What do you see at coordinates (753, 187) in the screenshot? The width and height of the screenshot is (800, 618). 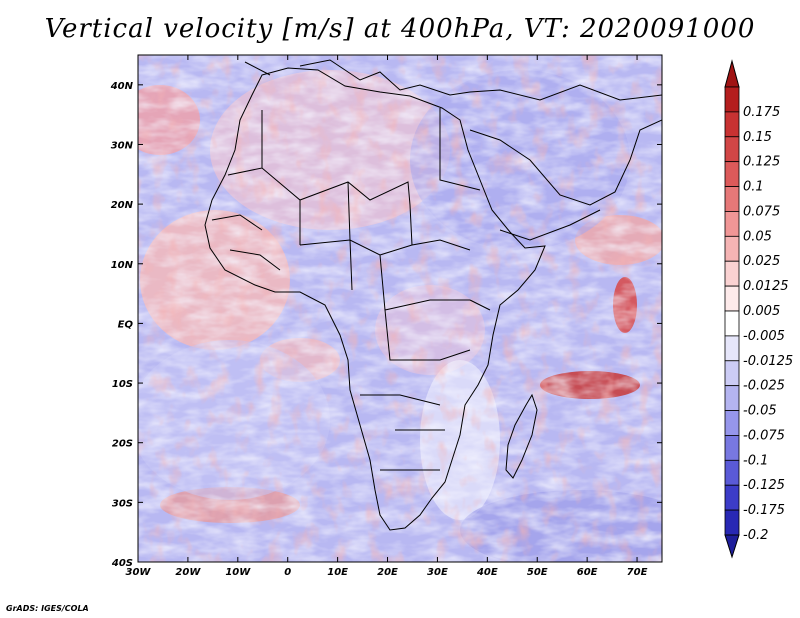 I see `colorbar-level-label: 0.1` at bounding box center [753, 187].